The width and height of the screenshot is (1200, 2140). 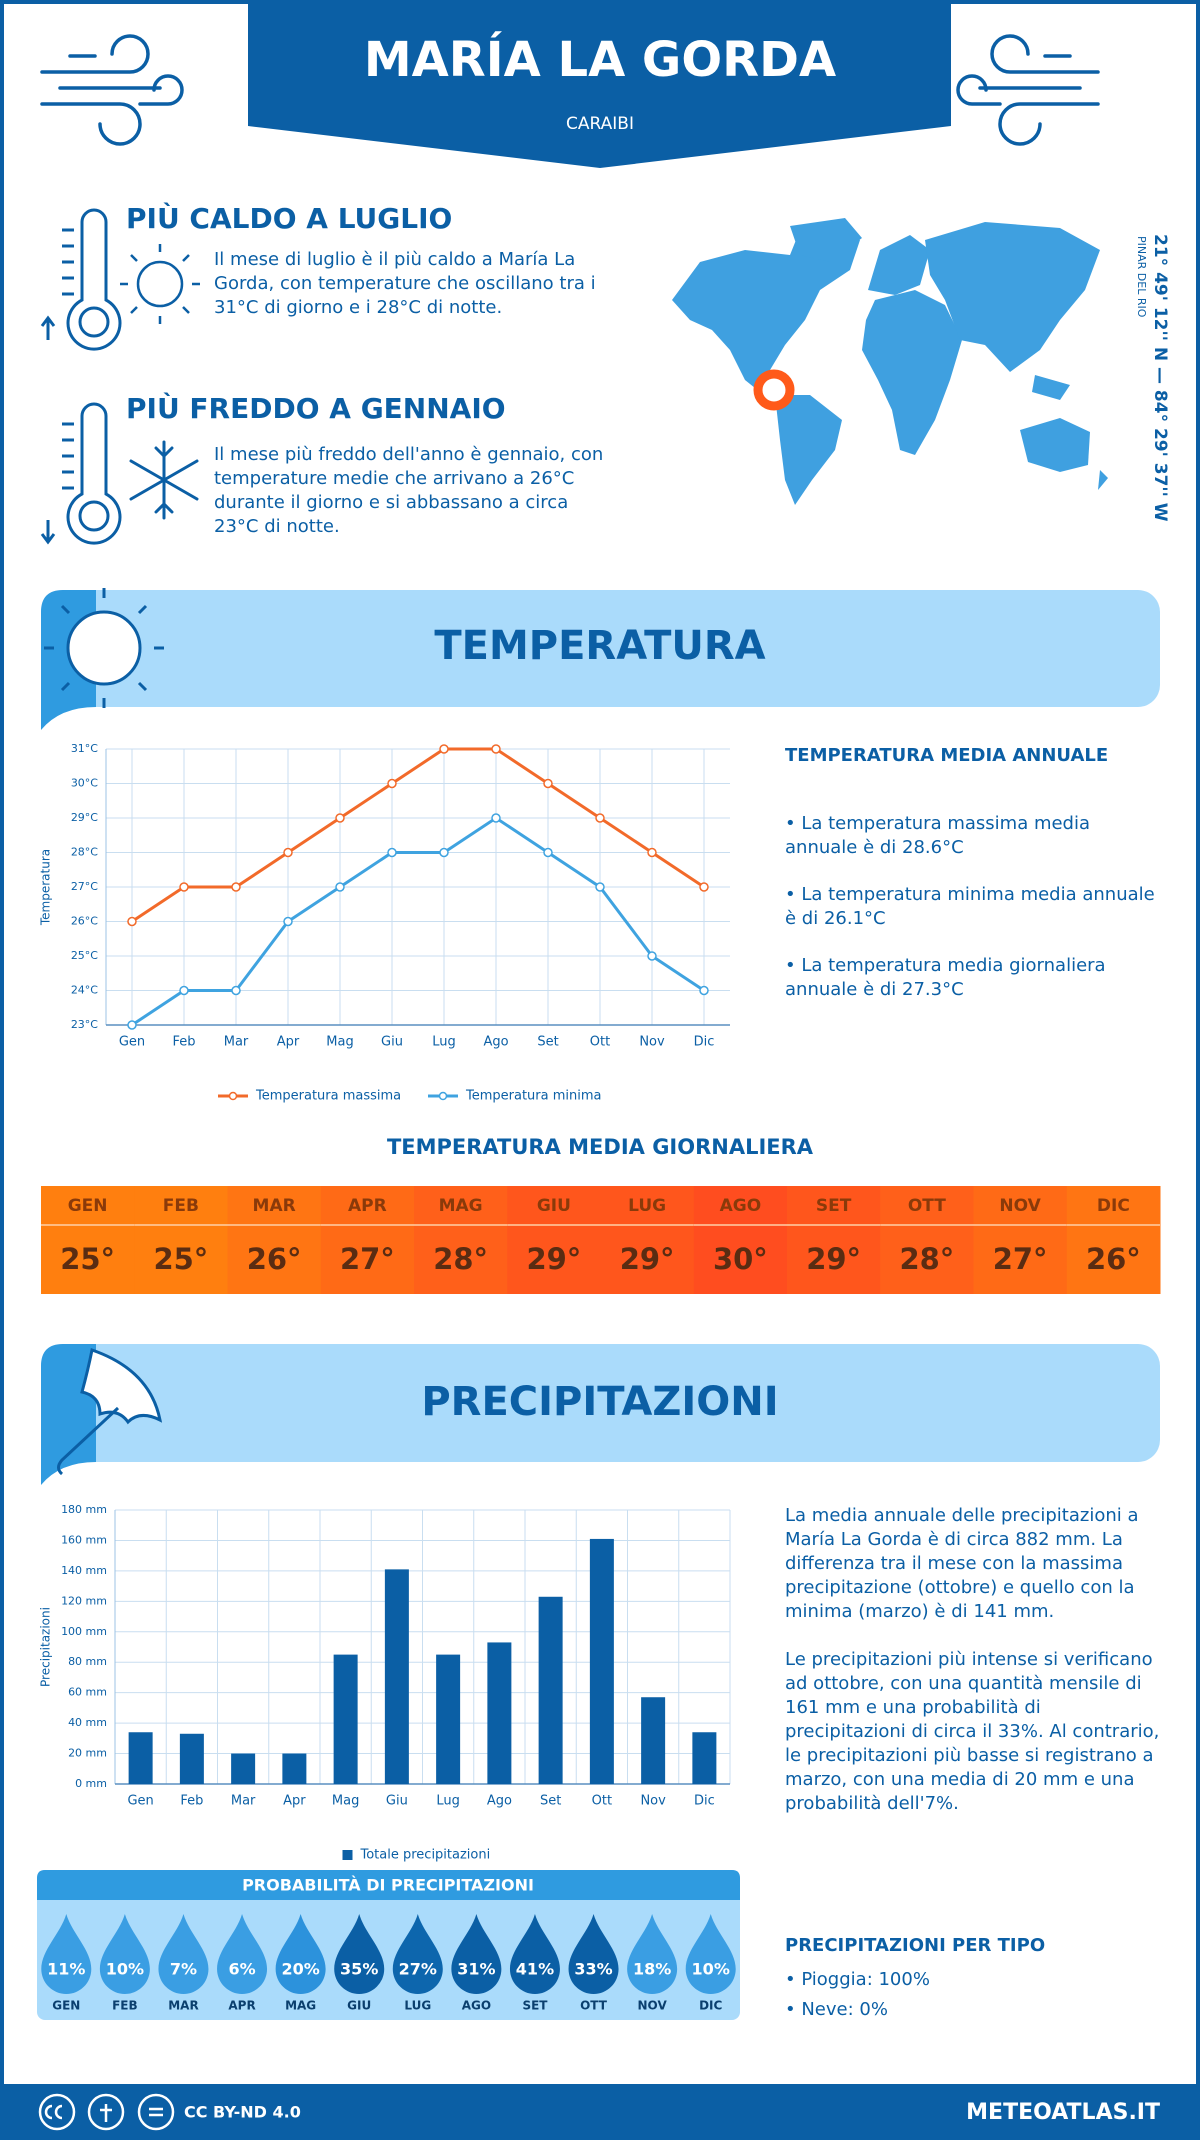 I want to click on type-title: PRECIPITAZIONI PER TIPO, so click(x=915, y=1945).